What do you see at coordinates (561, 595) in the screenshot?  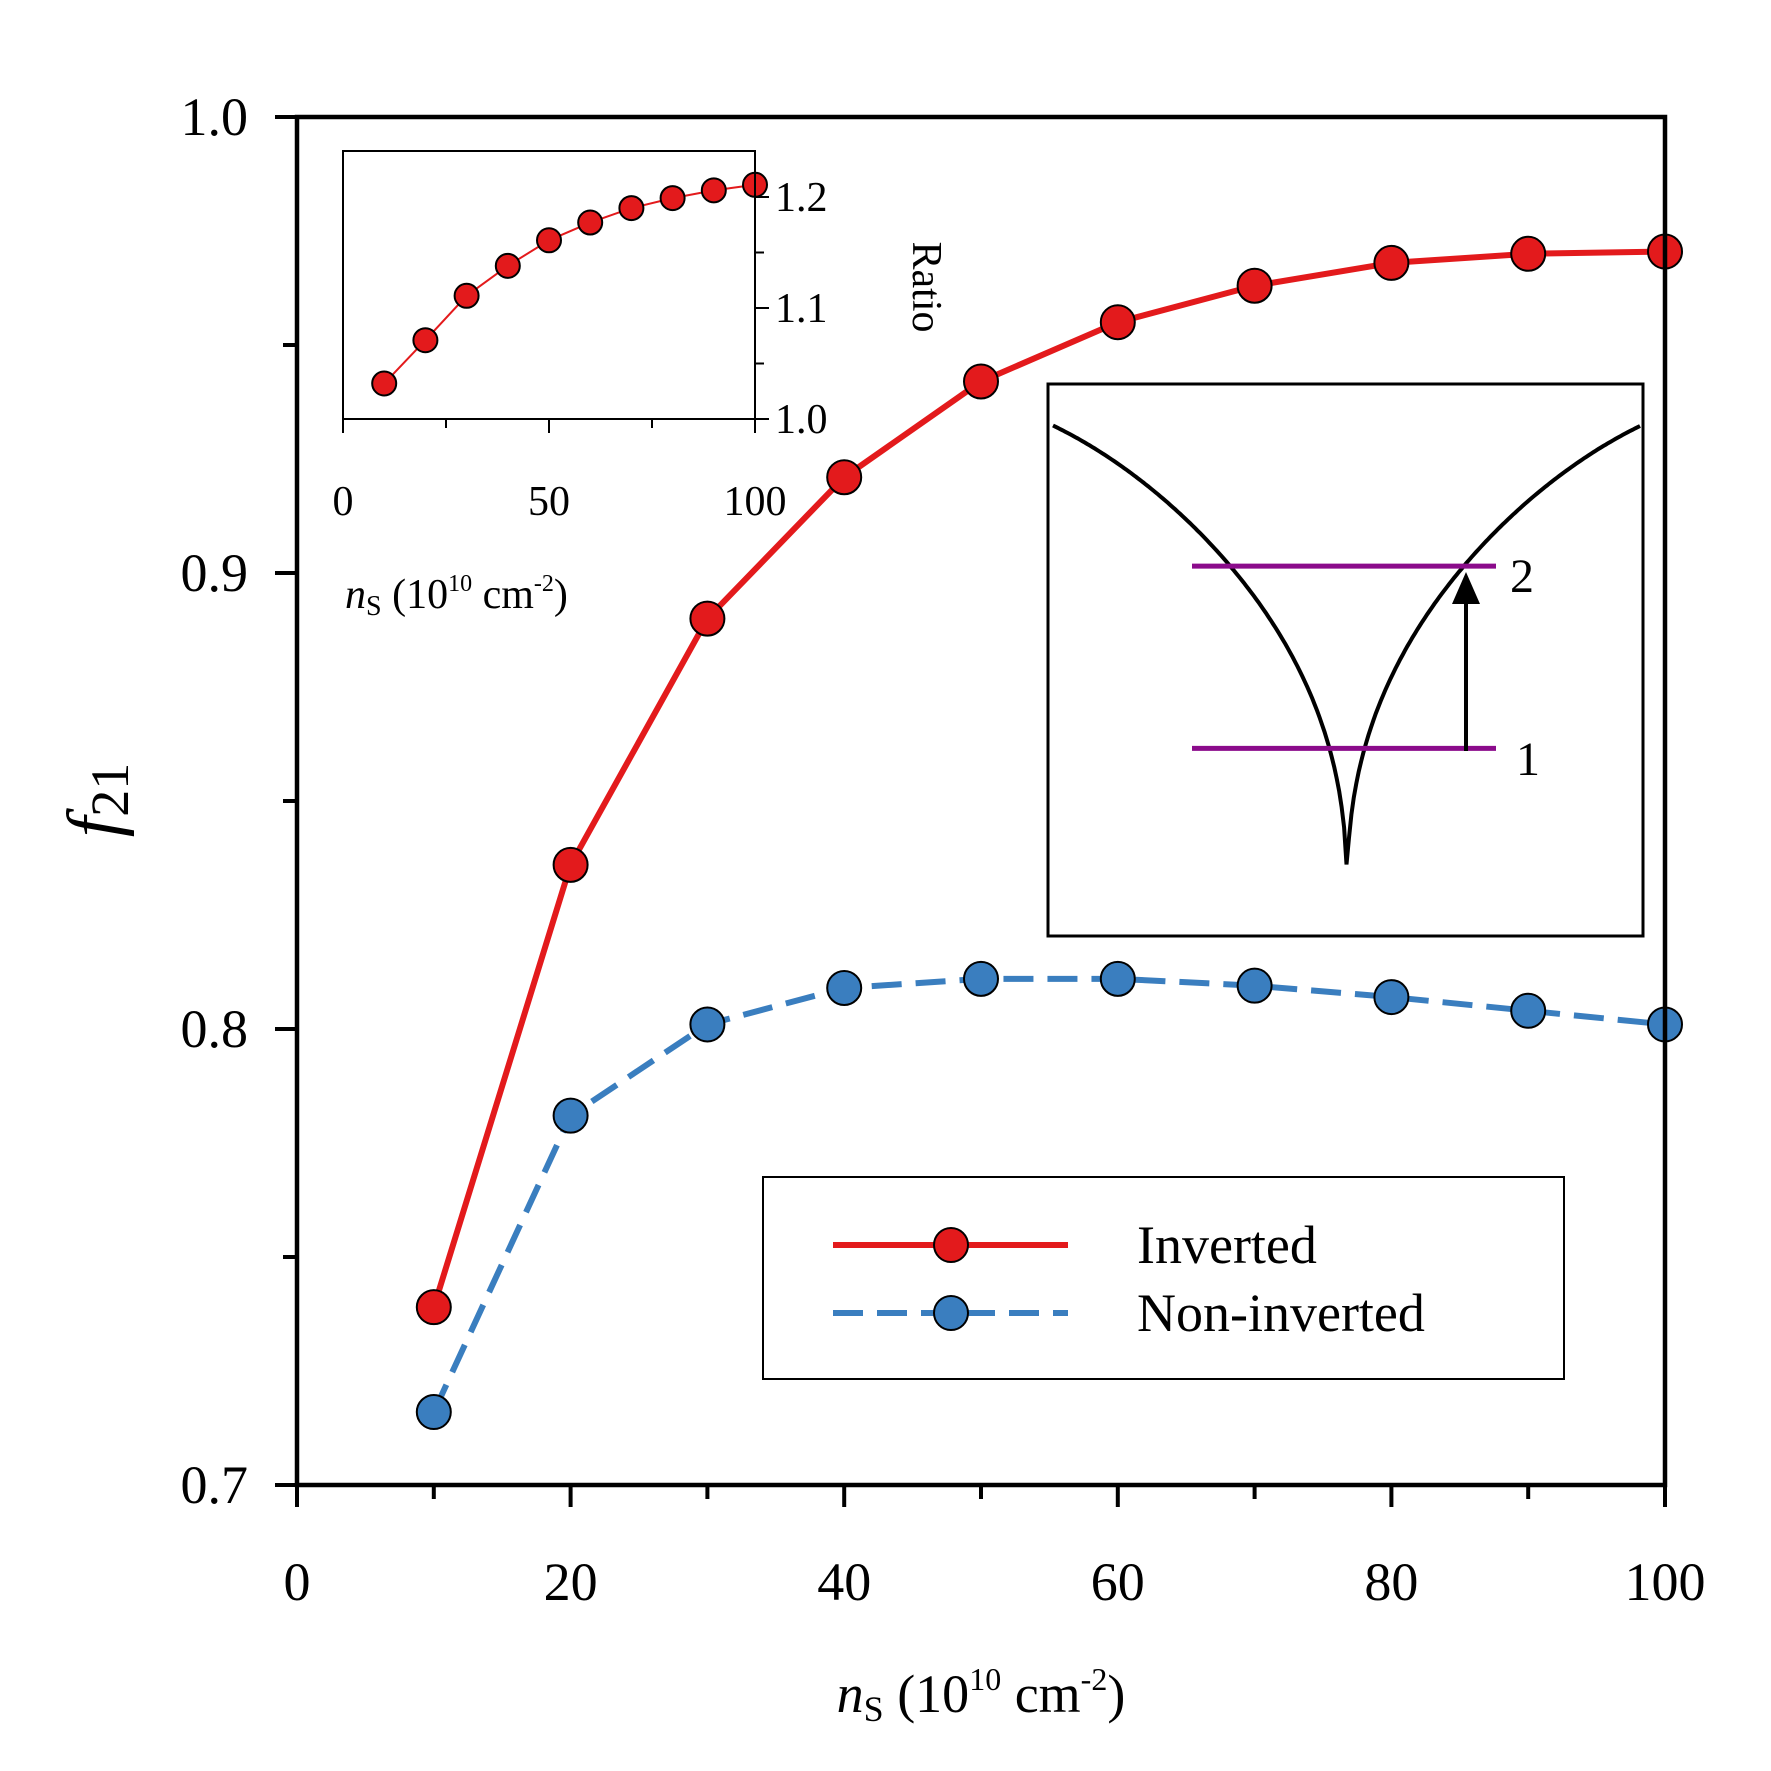 I see `inset-x-label-close: )` at bounding box center [561, 595].